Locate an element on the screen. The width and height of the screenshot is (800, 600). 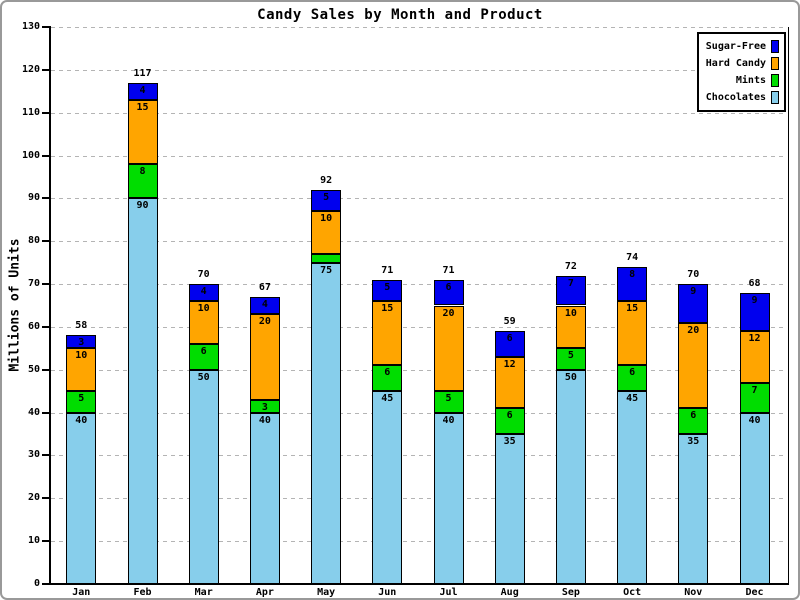
legend-box: Sugar-Free Hard Candy Mints Chocolates is located at coordinates (741, 72).